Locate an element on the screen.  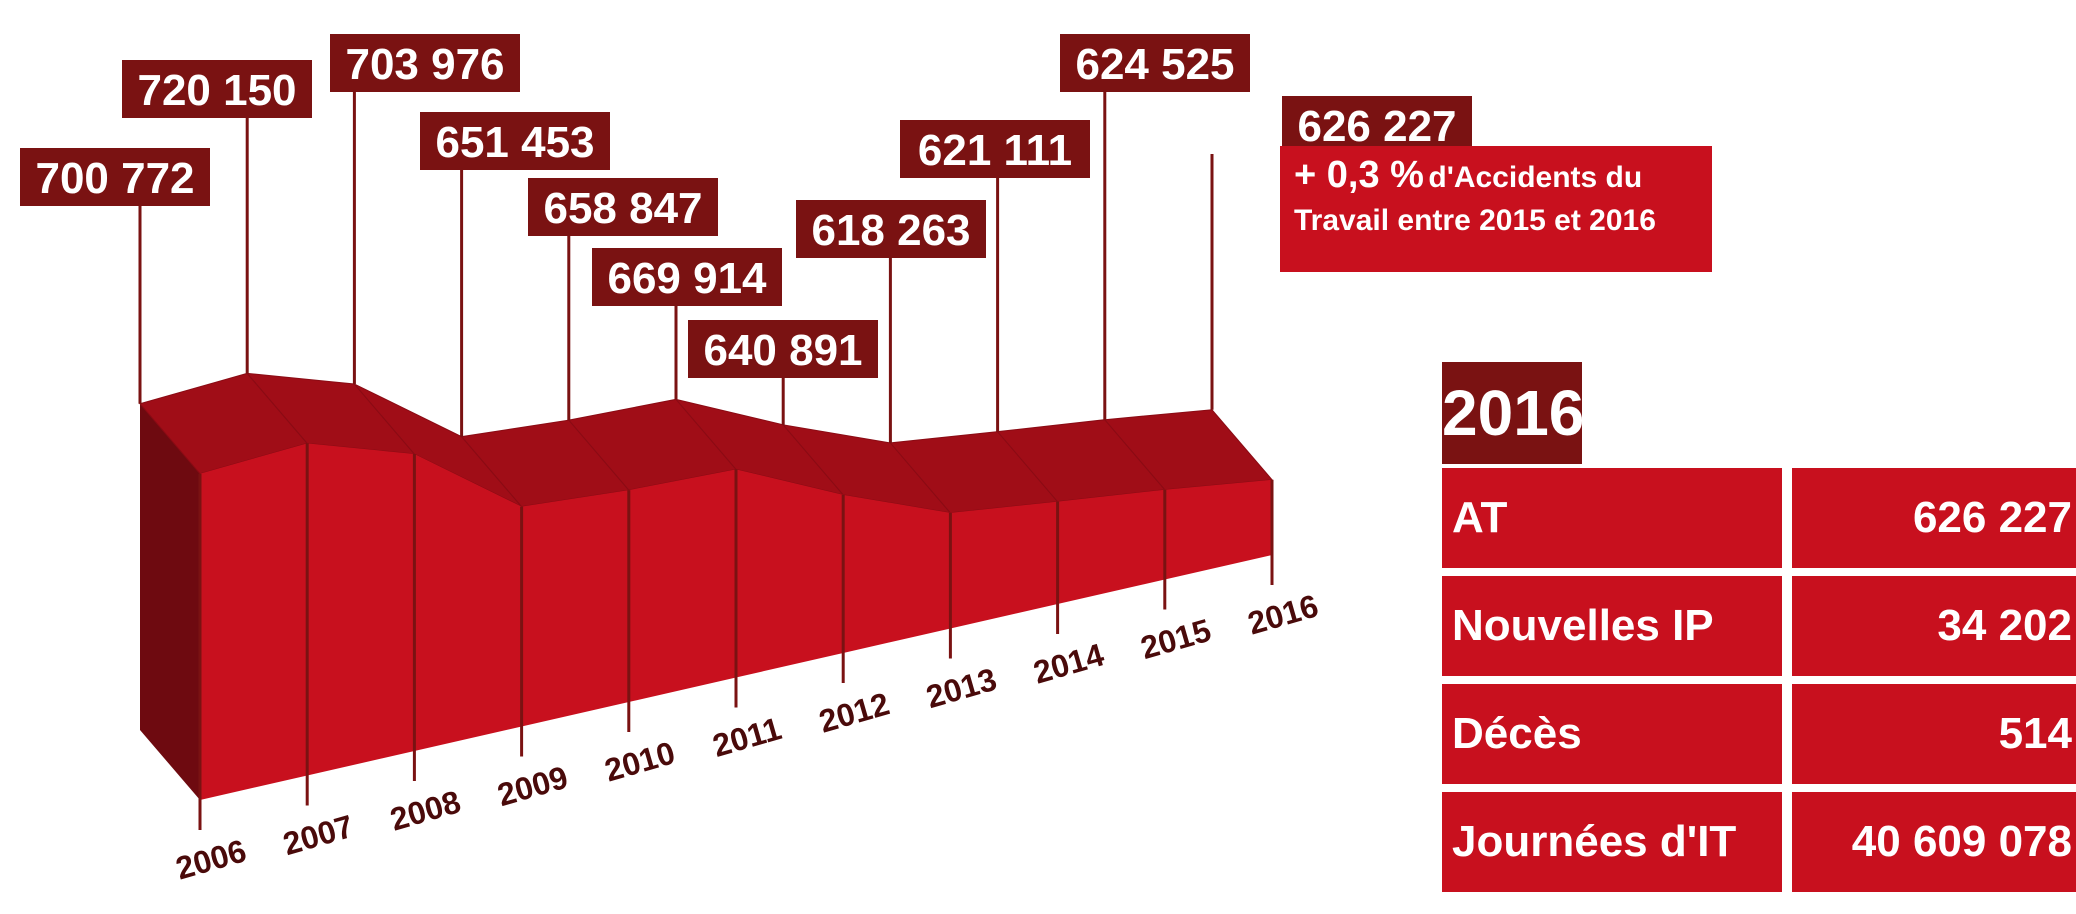
stats-label: Décès is located at coordinates (1612, 734).